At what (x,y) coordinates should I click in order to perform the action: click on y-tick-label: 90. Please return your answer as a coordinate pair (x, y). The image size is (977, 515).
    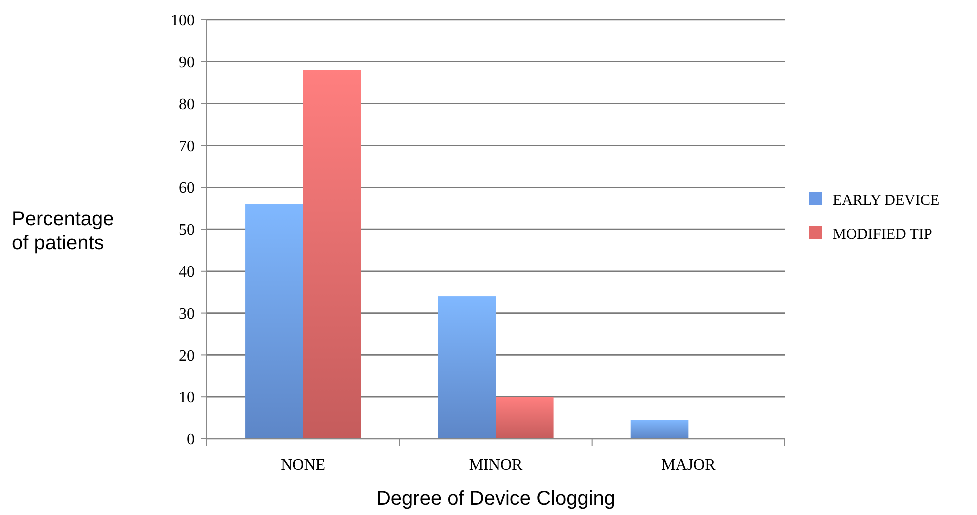
    Looking at the image, I should click on (187, 63).